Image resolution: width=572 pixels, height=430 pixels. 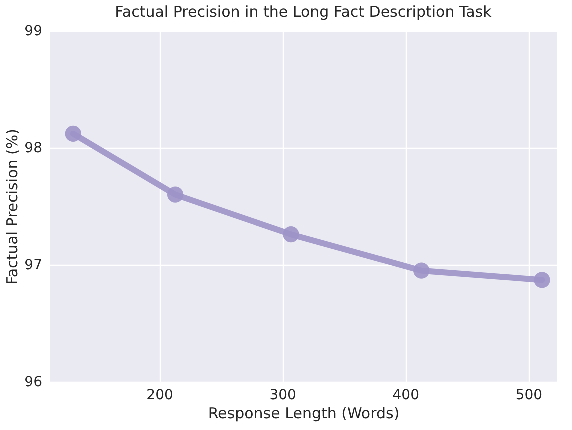 What do you see at coordinates (406, 396) in the screenshot?
I see `x-tick-label: 400` at bounding box center [406, 396].